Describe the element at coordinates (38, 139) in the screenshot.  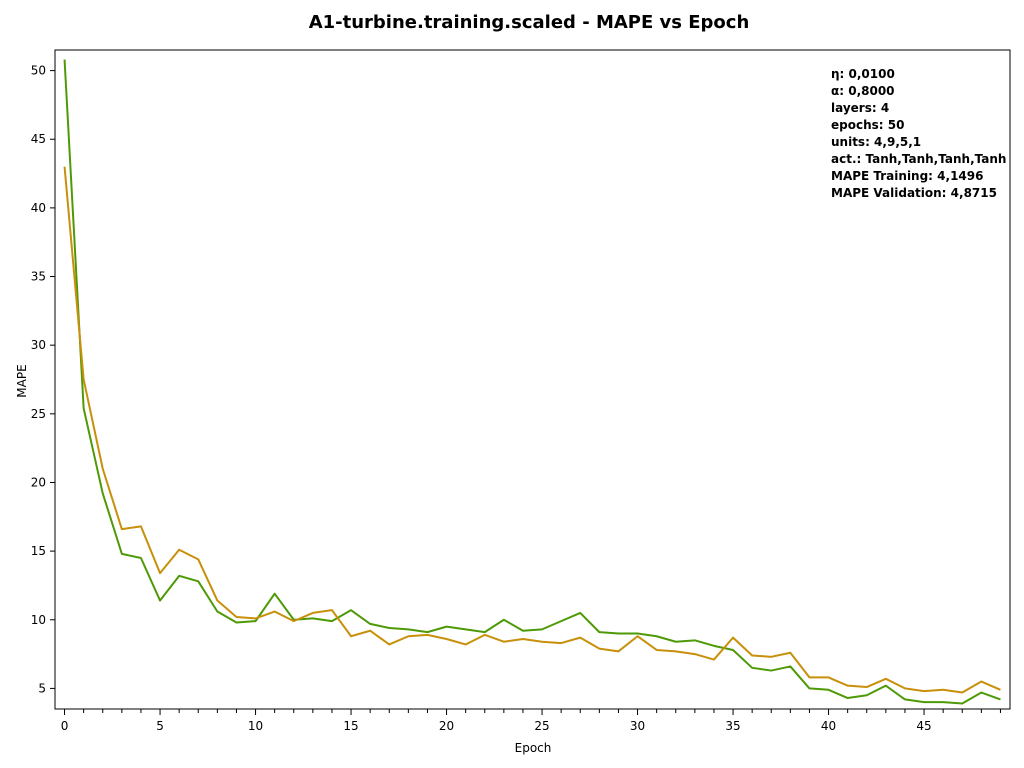
I see `y-tick-label: 45` at that location.